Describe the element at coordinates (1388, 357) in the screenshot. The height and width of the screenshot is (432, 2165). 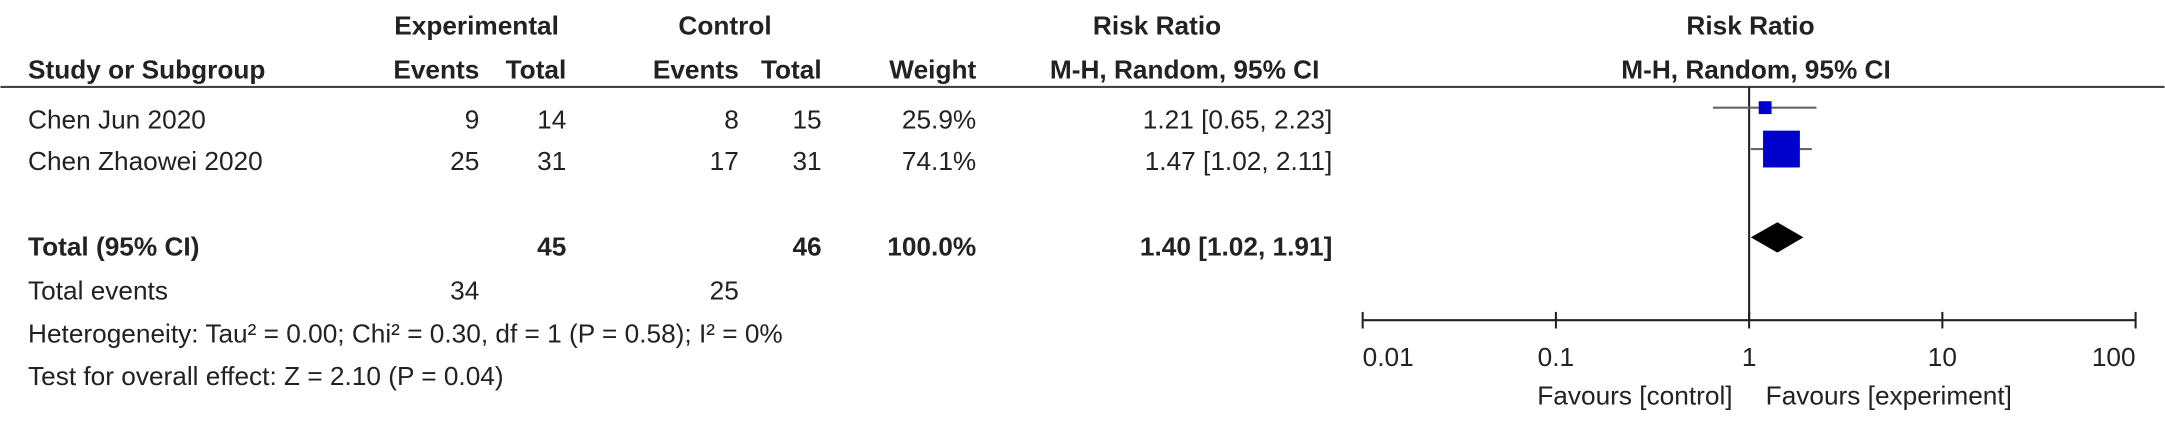
I see `x-tick-label: 0.01` at that location.